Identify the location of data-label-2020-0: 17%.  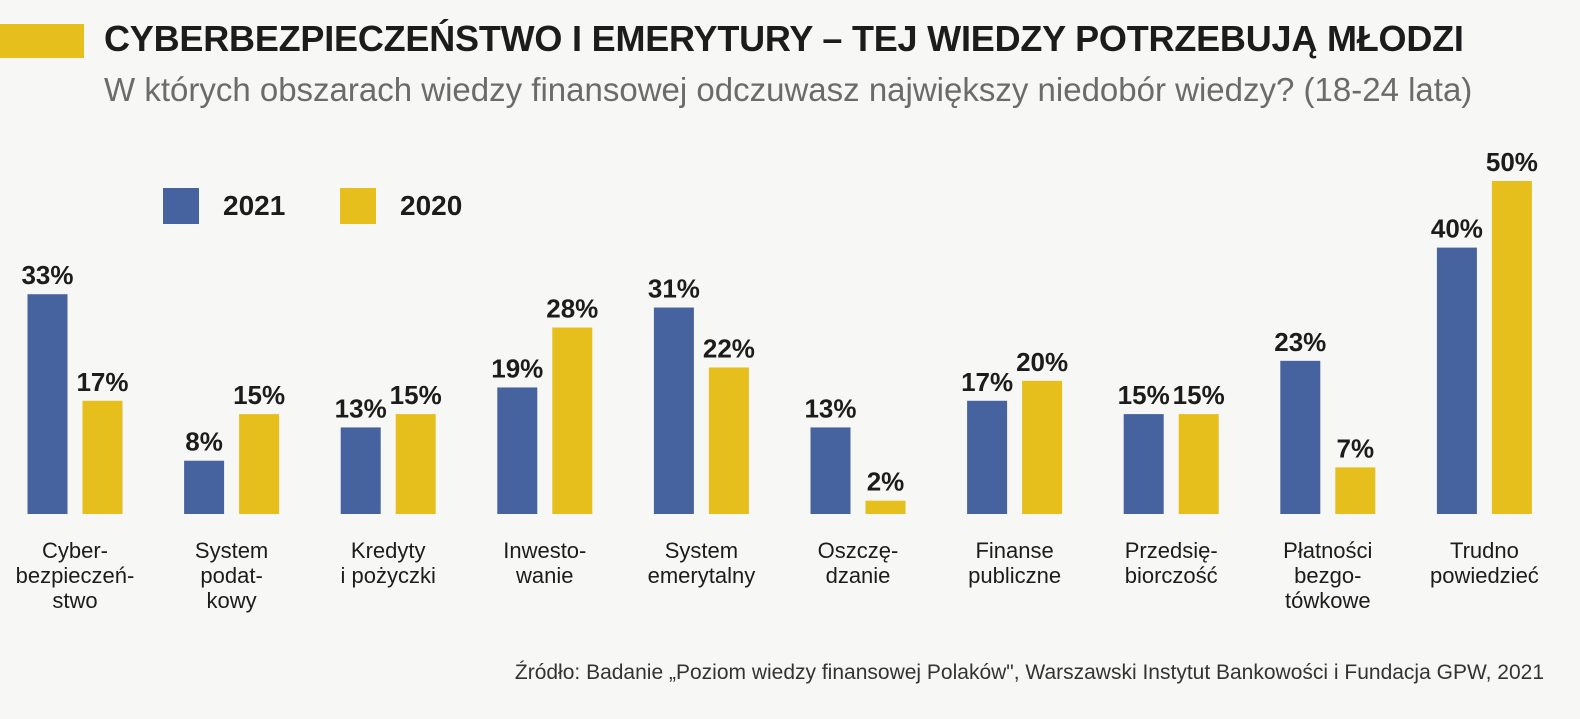
(102, 382).